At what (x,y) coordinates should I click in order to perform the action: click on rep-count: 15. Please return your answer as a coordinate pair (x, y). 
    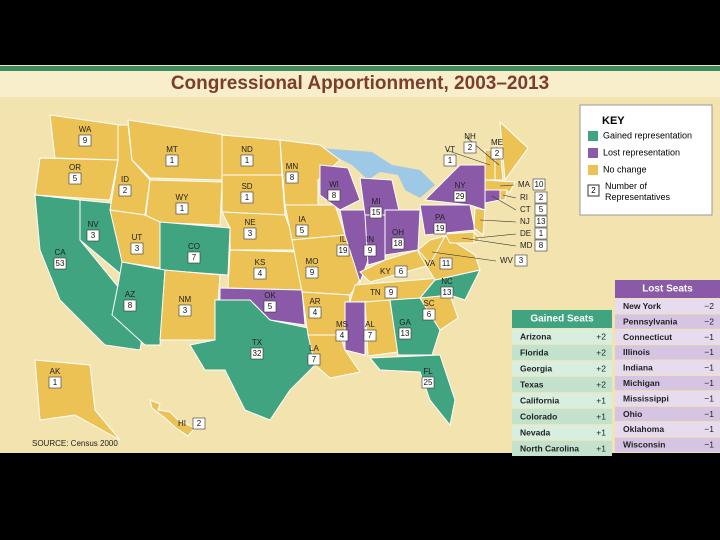
    Looking at the image, I should click on (376, 212).